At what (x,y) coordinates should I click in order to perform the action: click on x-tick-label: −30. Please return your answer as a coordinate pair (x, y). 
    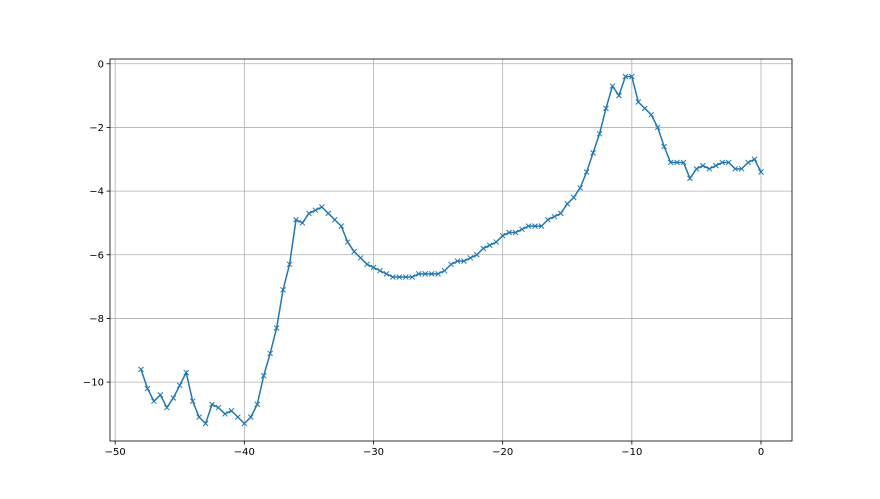
    Looking at the image, I should click on (373, 452).